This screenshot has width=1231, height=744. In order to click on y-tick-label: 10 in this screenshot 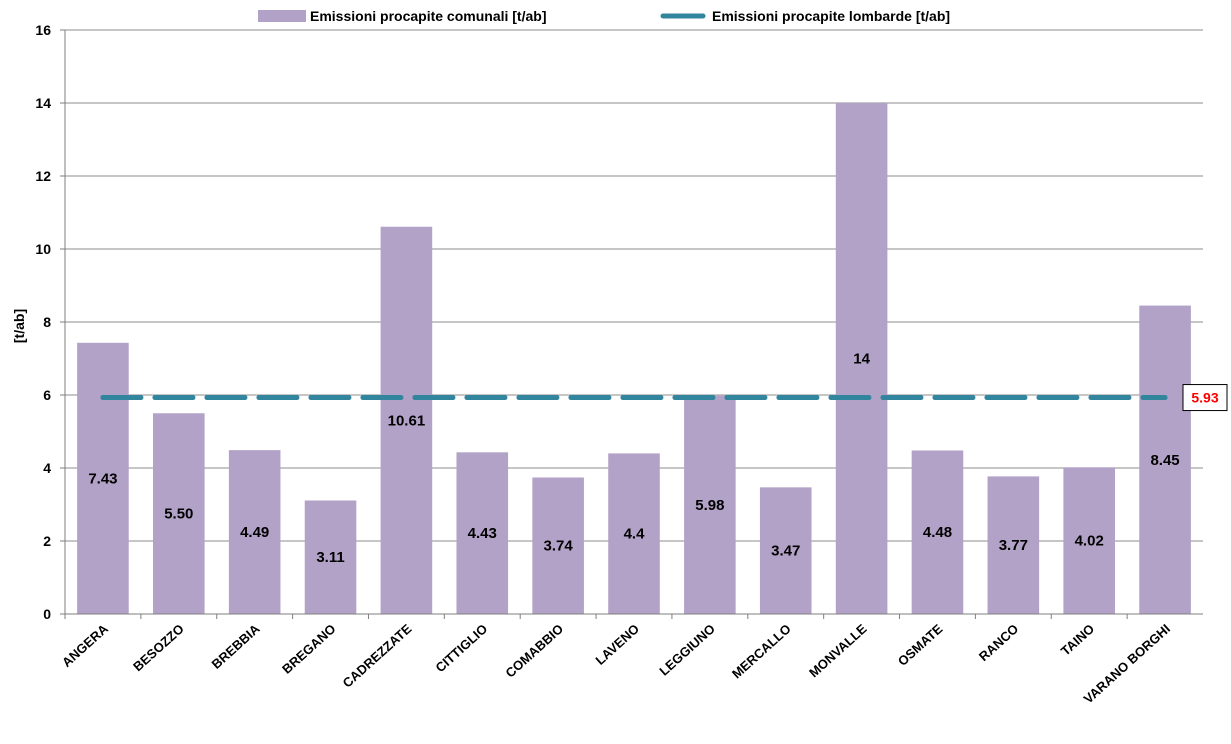, I will do `click(43, 249)`.